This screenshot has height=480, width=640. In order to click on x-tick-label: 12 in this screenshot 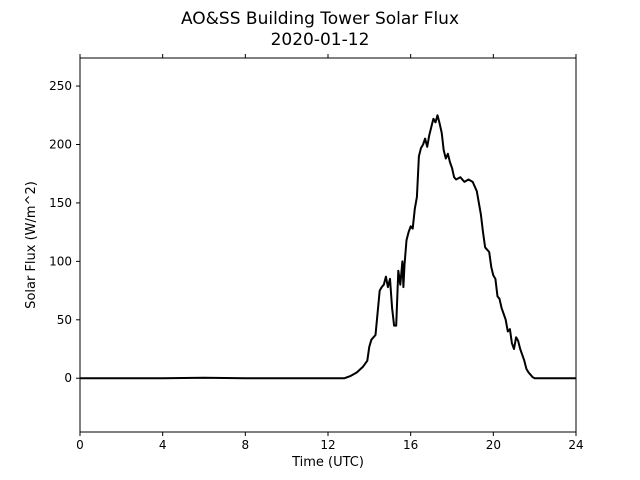, I will do `click(327, 445)`.